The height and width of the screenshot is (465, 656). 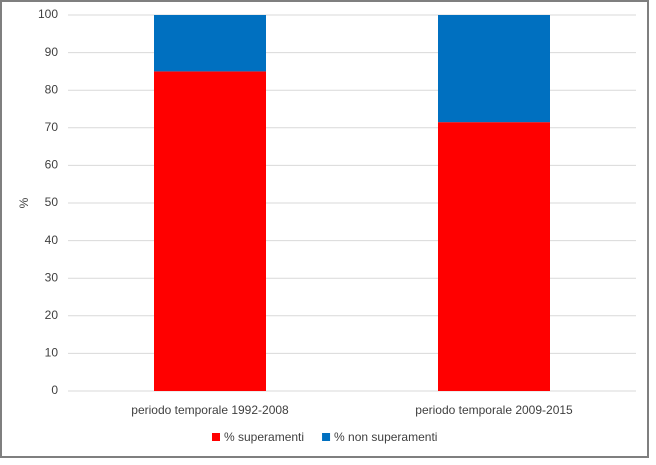 What do you see at coordinates (52, 89) in the screenshot?
I see `y-tick-label: 80` at bounding box center [52, 89].